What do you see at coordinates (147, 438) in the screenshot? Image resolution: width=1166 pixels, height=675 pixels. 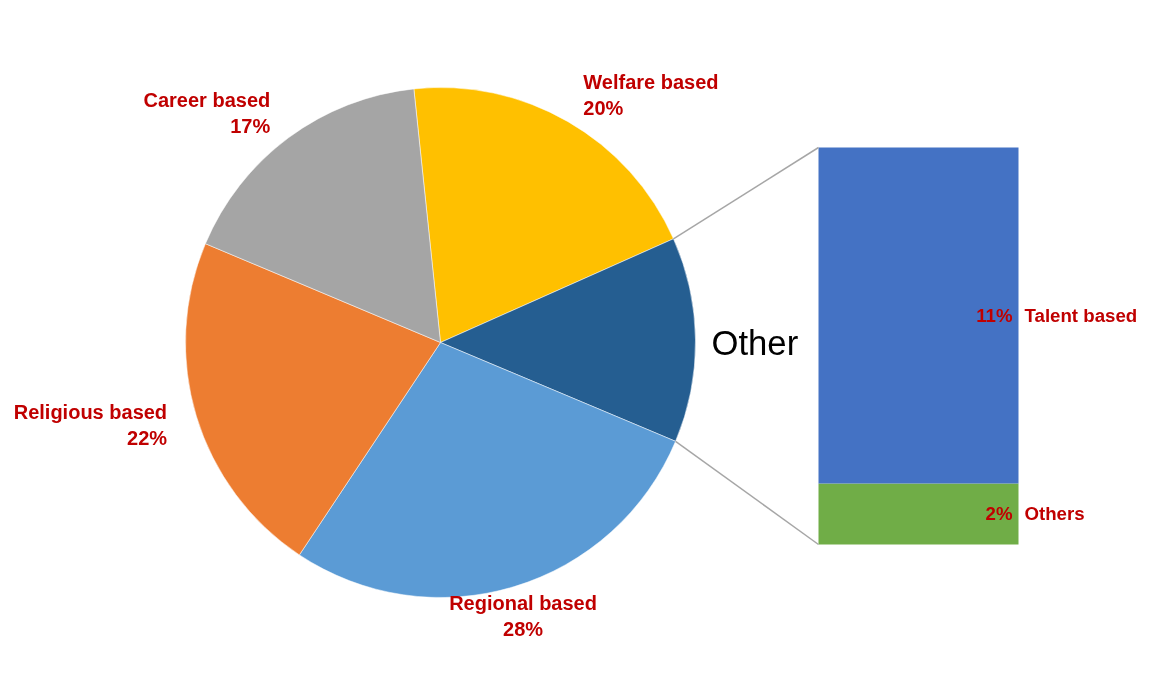 I see `data-label: 22%` at bounding box center [147, 438].